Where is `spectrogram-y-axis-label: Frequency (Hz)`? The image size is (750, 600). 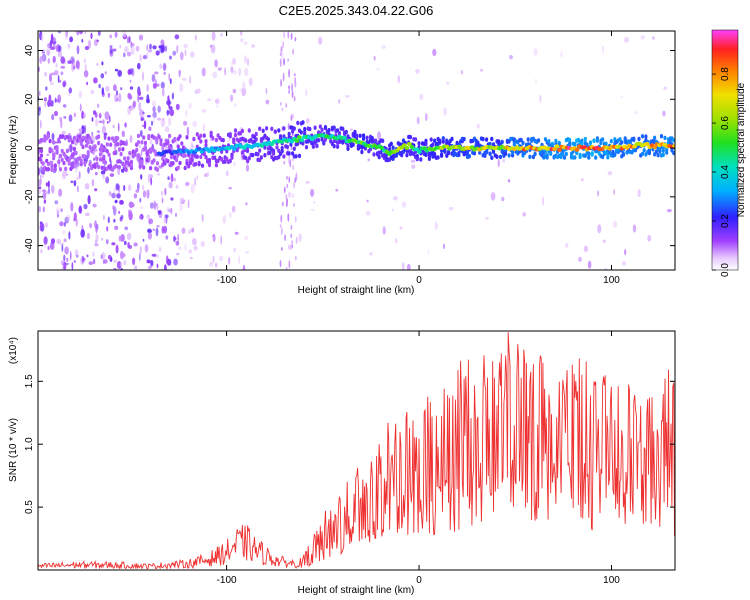 spectrogram-y-axis-label: Frequency (Hz) is located at coordinates (13, 150).